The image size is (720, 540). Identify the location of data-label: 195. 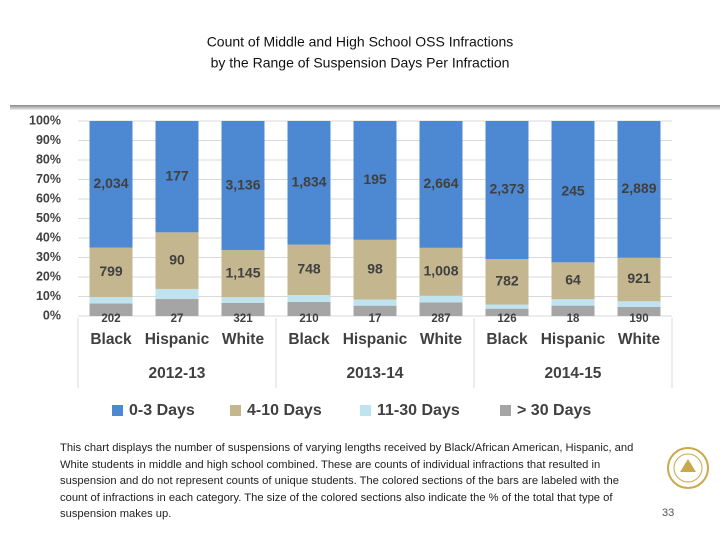
(375, 179).